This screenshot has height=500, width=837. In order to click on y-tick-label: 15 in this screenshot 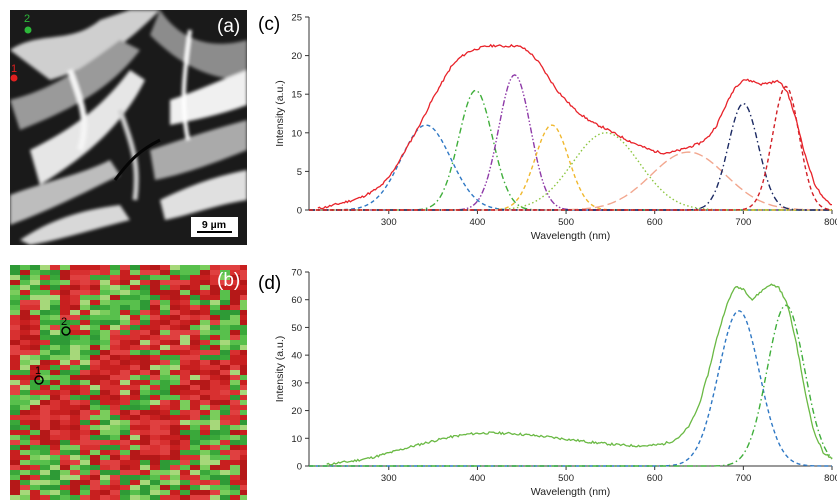, I will do `click(296, 95)`.